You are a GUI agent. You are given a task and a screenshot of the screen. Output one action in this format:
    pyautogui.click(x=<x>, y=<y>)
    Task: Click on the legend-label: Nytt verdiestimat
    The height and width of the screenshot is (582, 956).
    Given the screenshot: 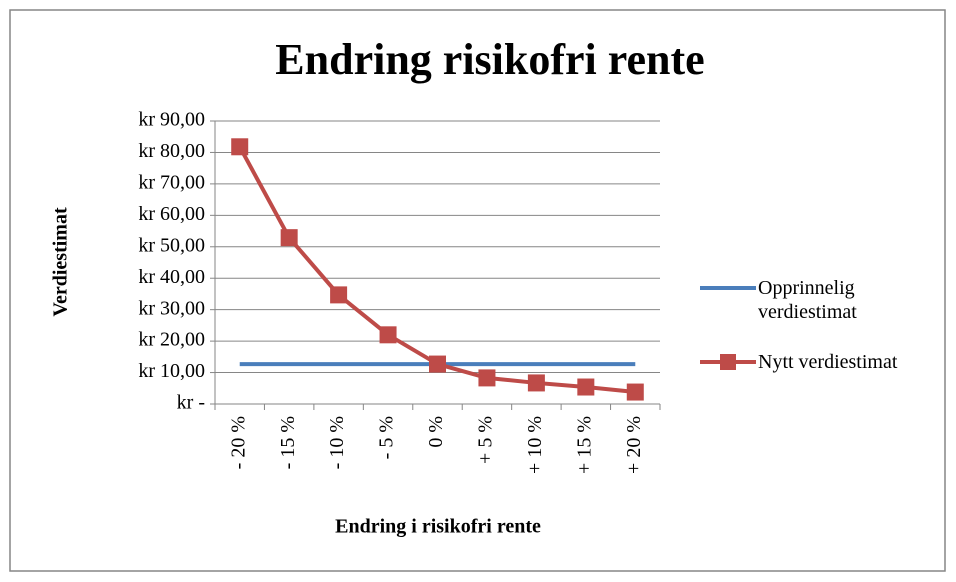 What is the action you would take?
    pyautogui.click(x=828, y=362)
    